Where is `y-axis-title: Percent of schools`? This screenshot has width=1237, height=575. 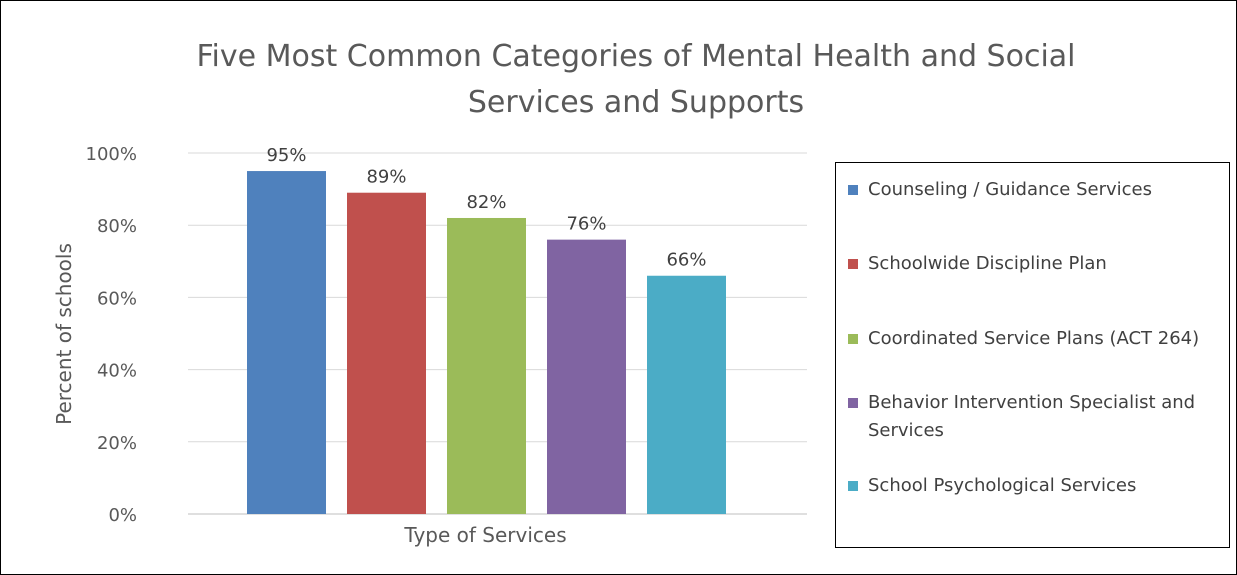
y-axis-title: Percent of schools is located at coordinates (64, 334).